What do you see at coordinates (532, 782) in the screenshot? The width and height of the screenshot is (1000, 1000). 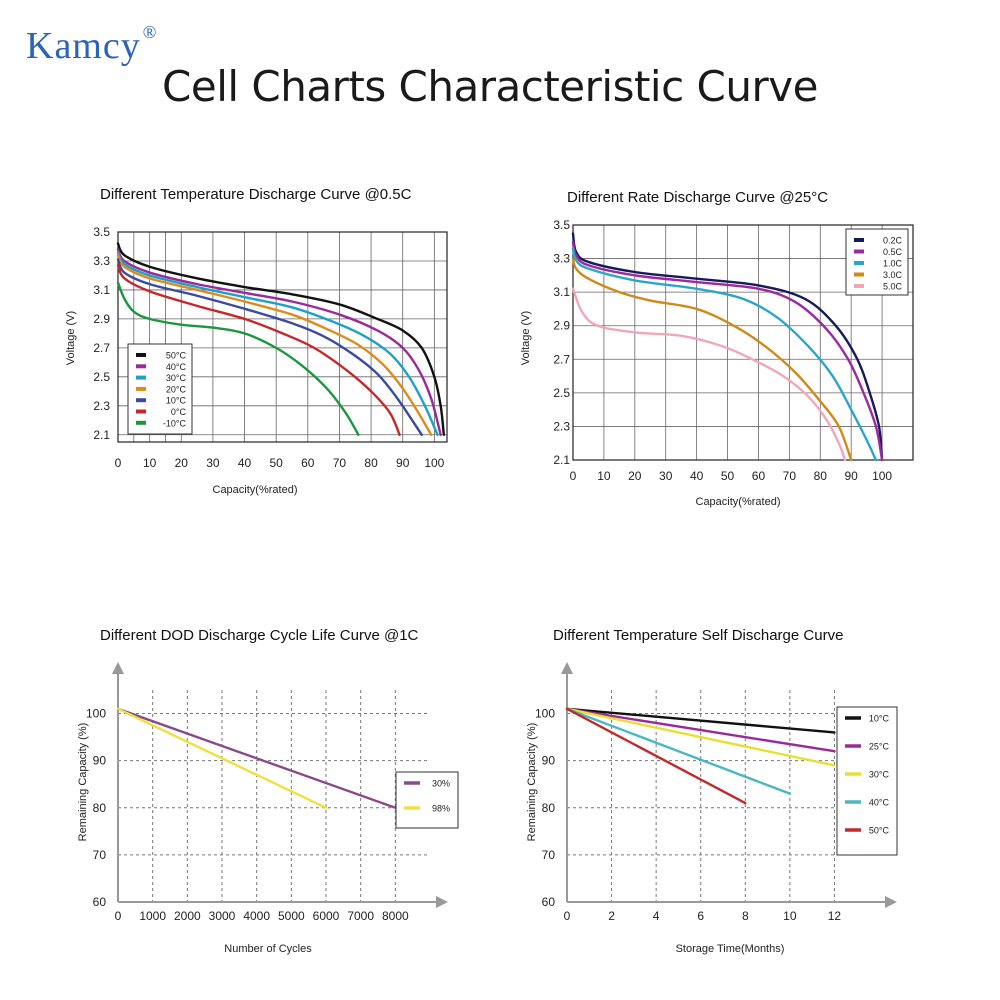 I see `y-axis-label: Remaining Capacity (%)` at bounding box center [532, 782].